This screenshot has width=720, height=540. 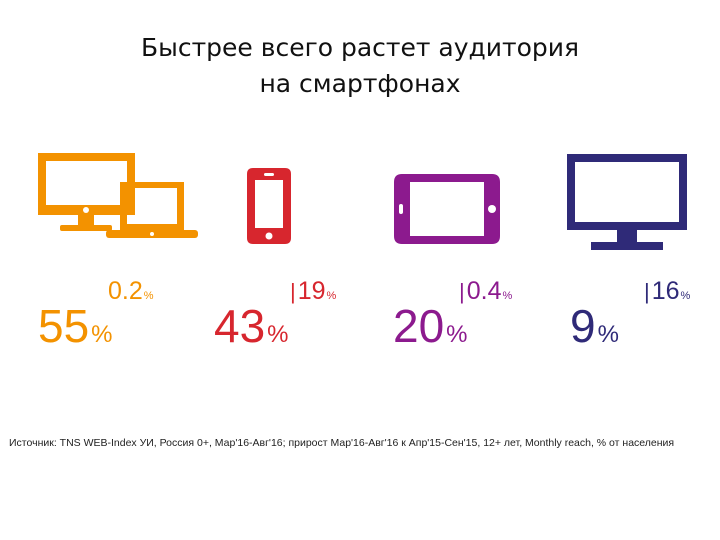 I want to click on tablet-icon, so click(x=447, y=209).